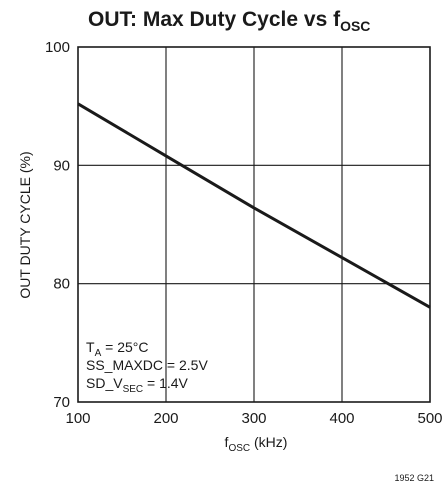 Image resolution: width=442 pixels, height=486 pixels. Describe the element at coordinates (253, 418) in the screenshot. I see `x-tick-label: 300` at that location.